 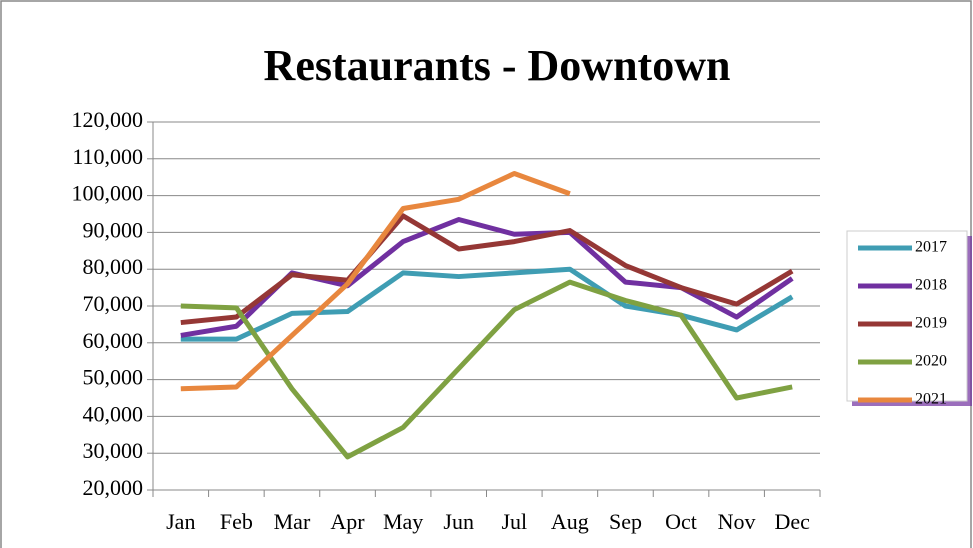 I want to click on chart-title: Restaurants - Downtown, so click(x=497, y=65).